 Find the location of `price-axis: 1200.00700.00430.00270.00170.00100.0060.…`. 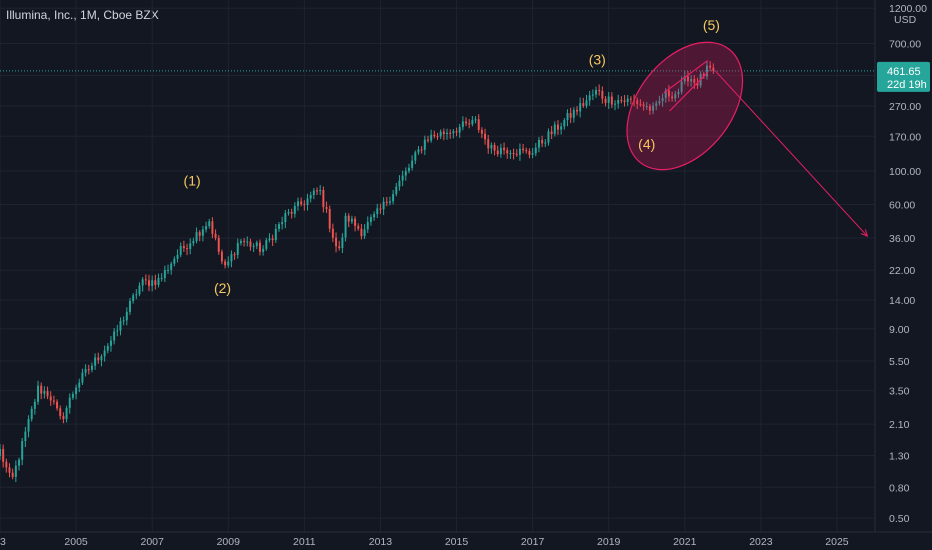

price-axis: 1200.00700.00430.00270.00170.00100.0060.… is located at coordinates (903, 275).